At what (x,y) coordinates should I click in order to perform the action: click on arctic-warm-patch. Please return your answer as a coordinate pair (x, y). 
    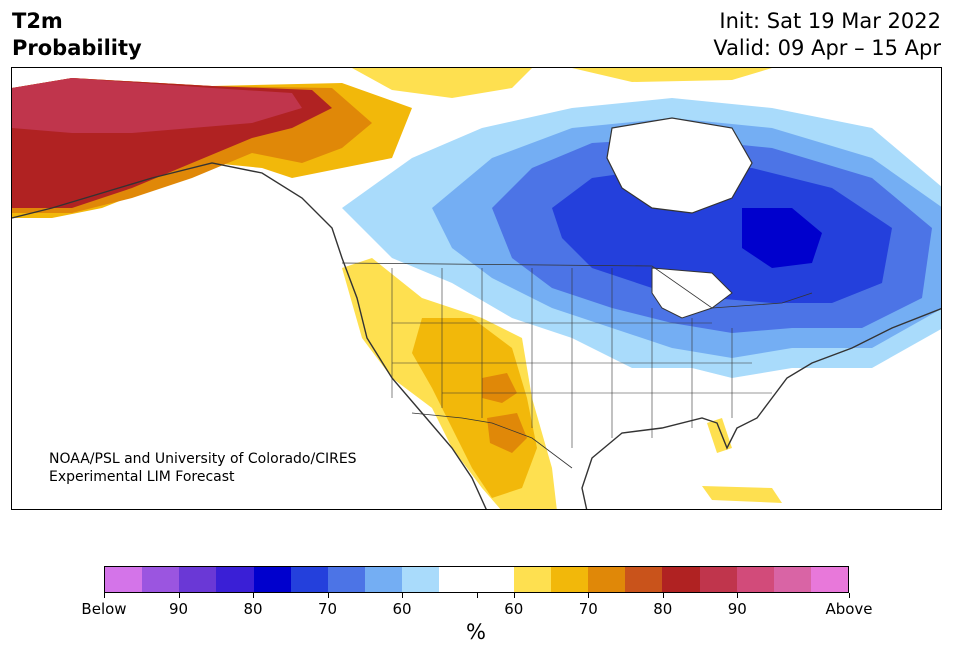
    Looking at the image, I should click on (442, 83).